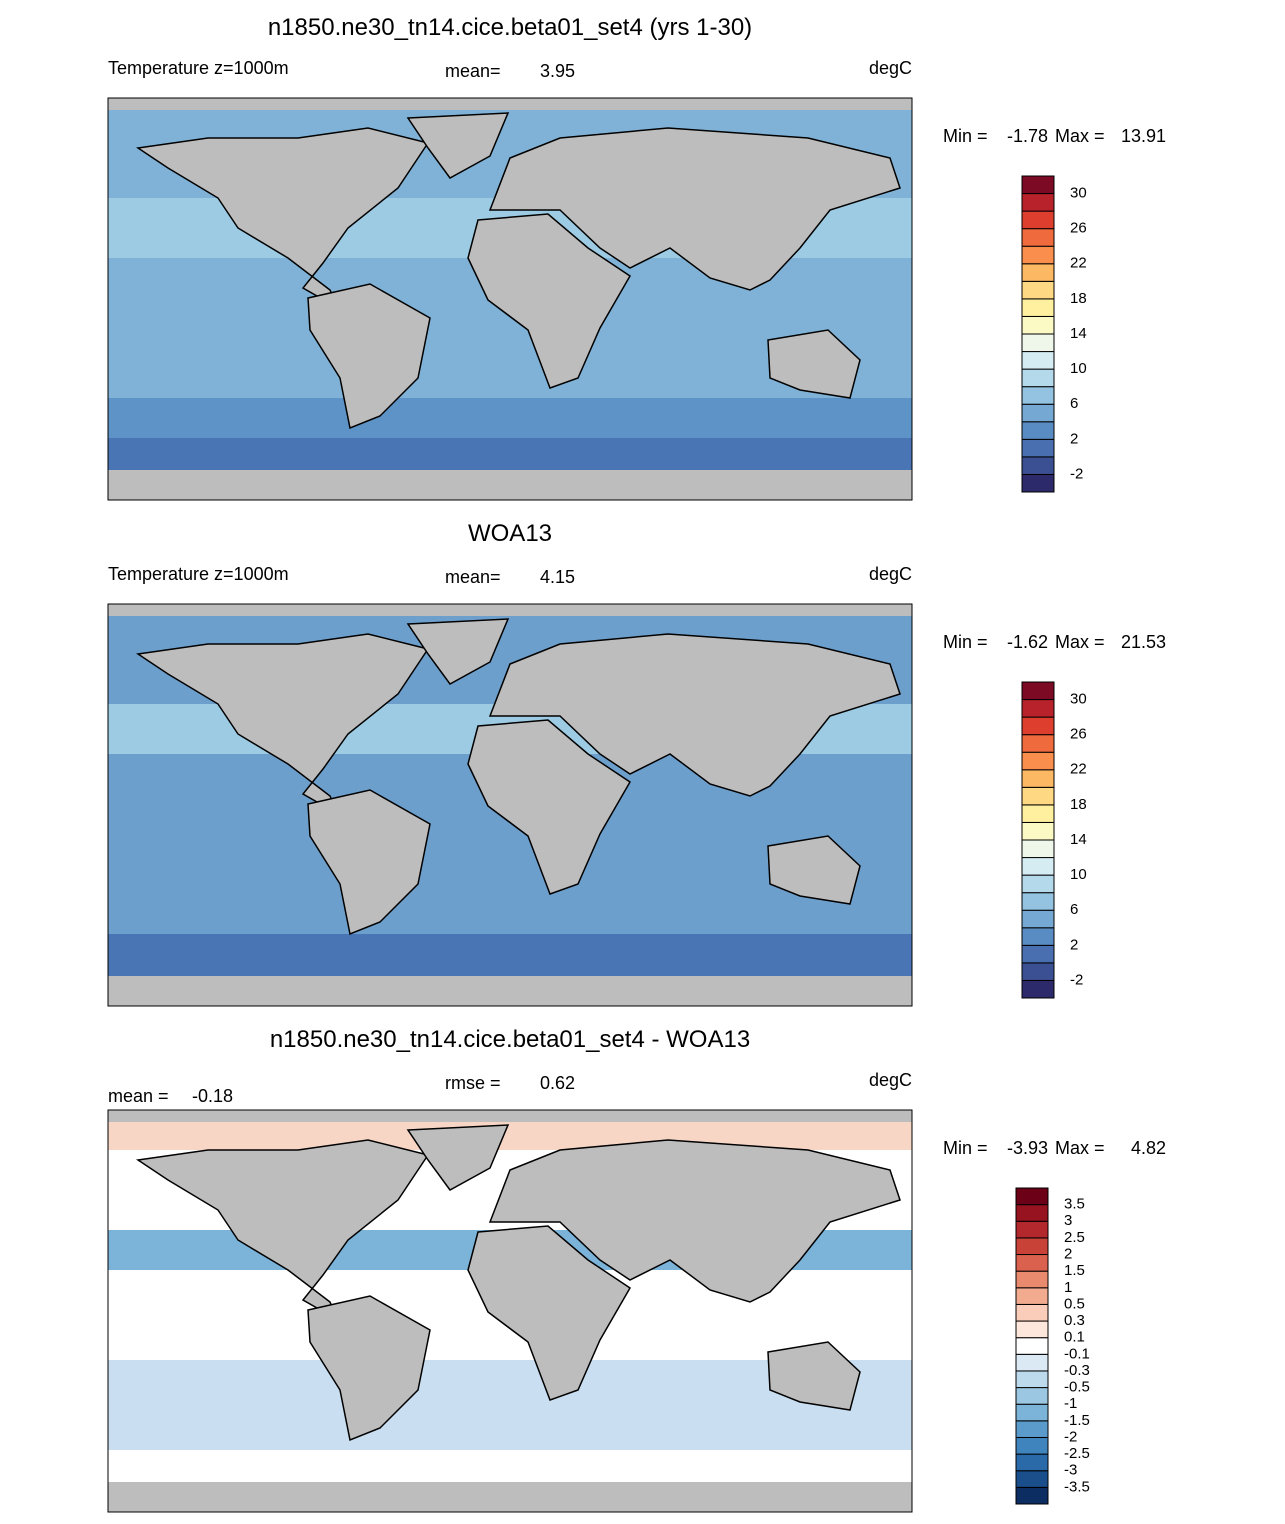  I want to click on panel-title: n1850.ne30_tn14.cice.beta01_set4 - WOA13, so click(510, 1039).